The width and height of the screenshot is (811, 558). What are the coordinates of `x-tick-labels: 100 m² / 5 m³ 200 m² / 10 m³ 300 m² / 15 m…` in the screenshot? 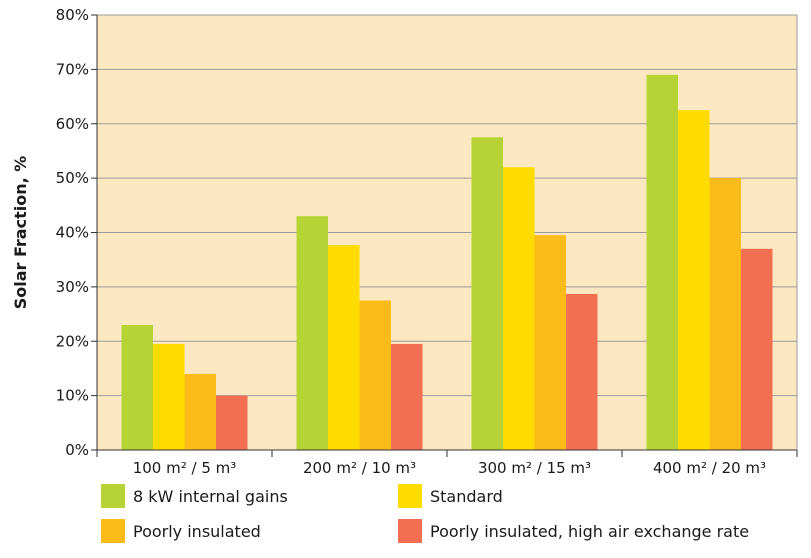 It's located at (449, 468).